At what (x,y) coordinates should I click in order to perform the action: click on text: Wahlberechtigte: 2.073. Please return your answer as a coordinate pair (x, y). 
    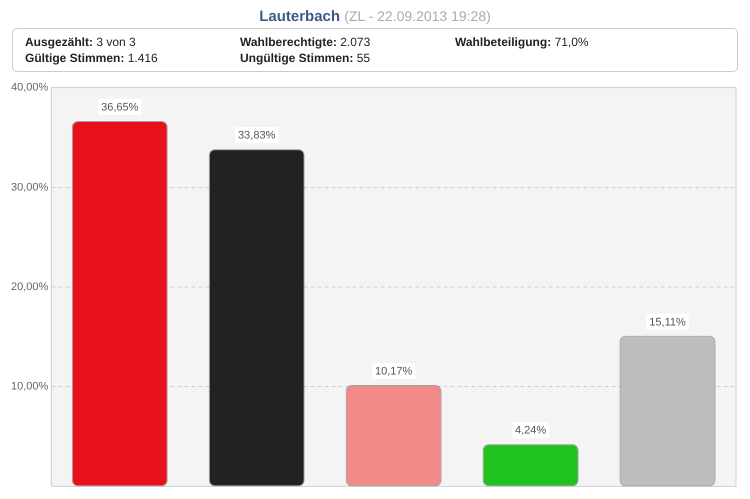
    Looking at the image, I should click on (305, 42).